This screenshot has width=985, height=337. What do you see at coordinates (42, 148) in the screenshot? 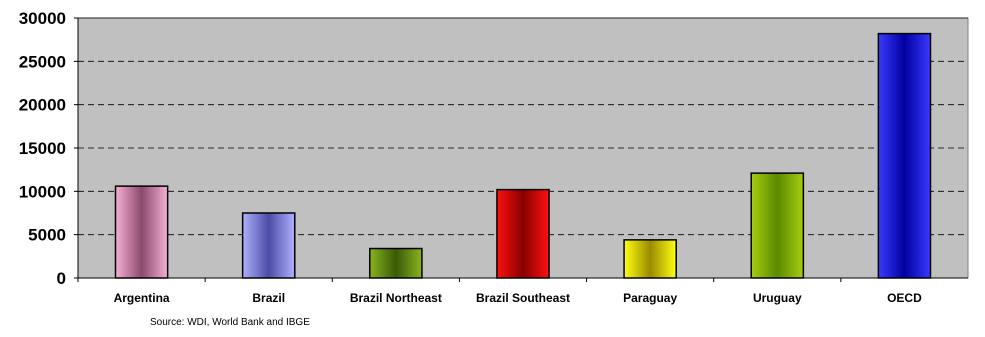
I see `y-tick-label: 15000` at bounding box center [42, 148].